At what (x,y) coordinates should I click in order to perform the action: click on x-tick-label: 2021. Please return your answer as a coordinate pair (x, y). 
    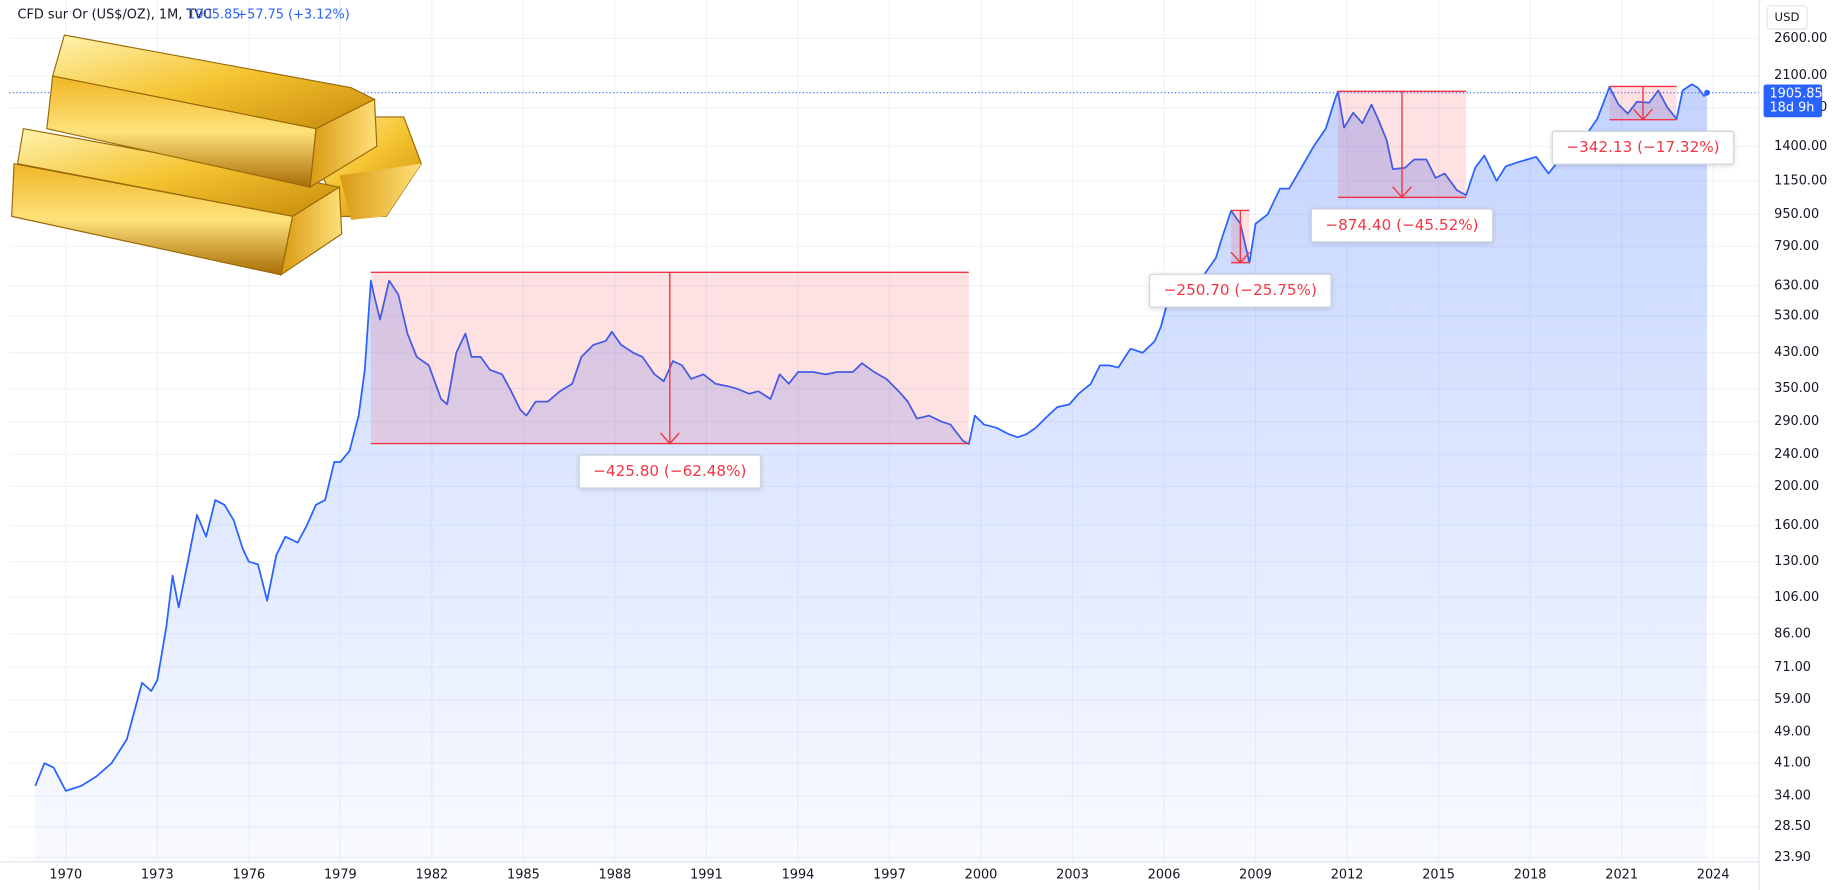
    Looking at the image, I should click on (1621, 874).